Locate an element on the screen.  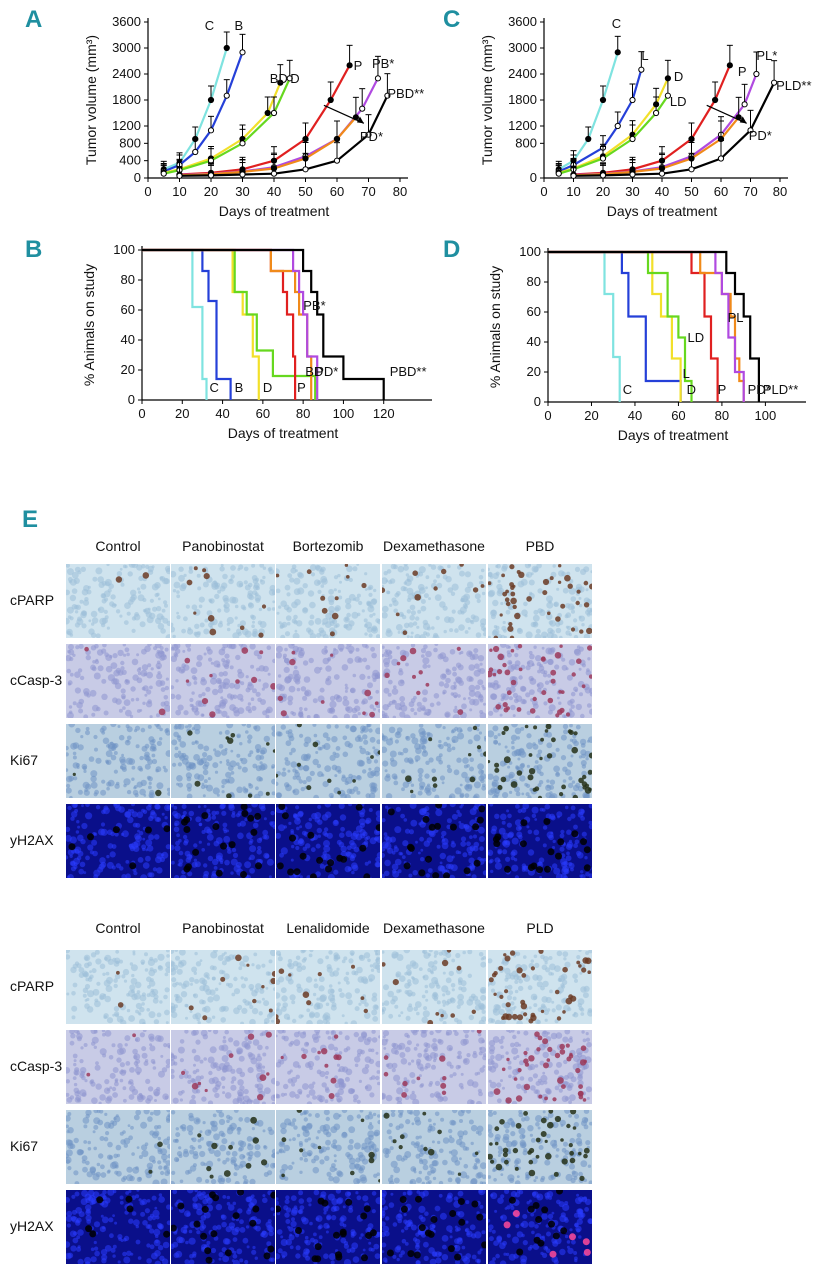
pd-arrow-head is located at coordinates (743, 120).